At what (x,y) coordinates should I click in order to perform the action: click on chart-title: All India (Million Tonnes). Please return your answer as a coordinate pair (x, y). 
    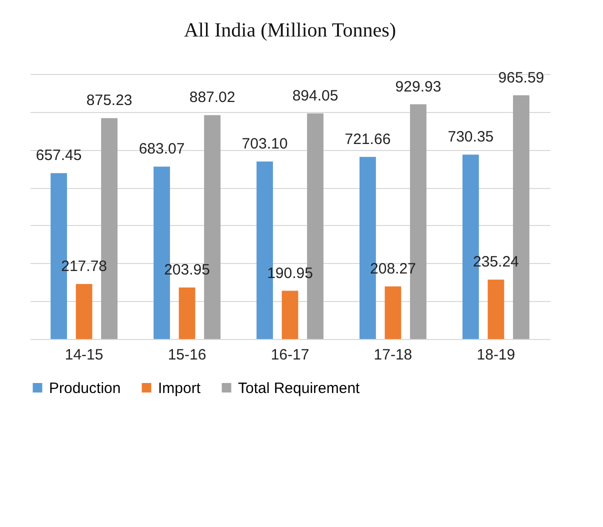
    Looking at the image, I should click on (290, 30).